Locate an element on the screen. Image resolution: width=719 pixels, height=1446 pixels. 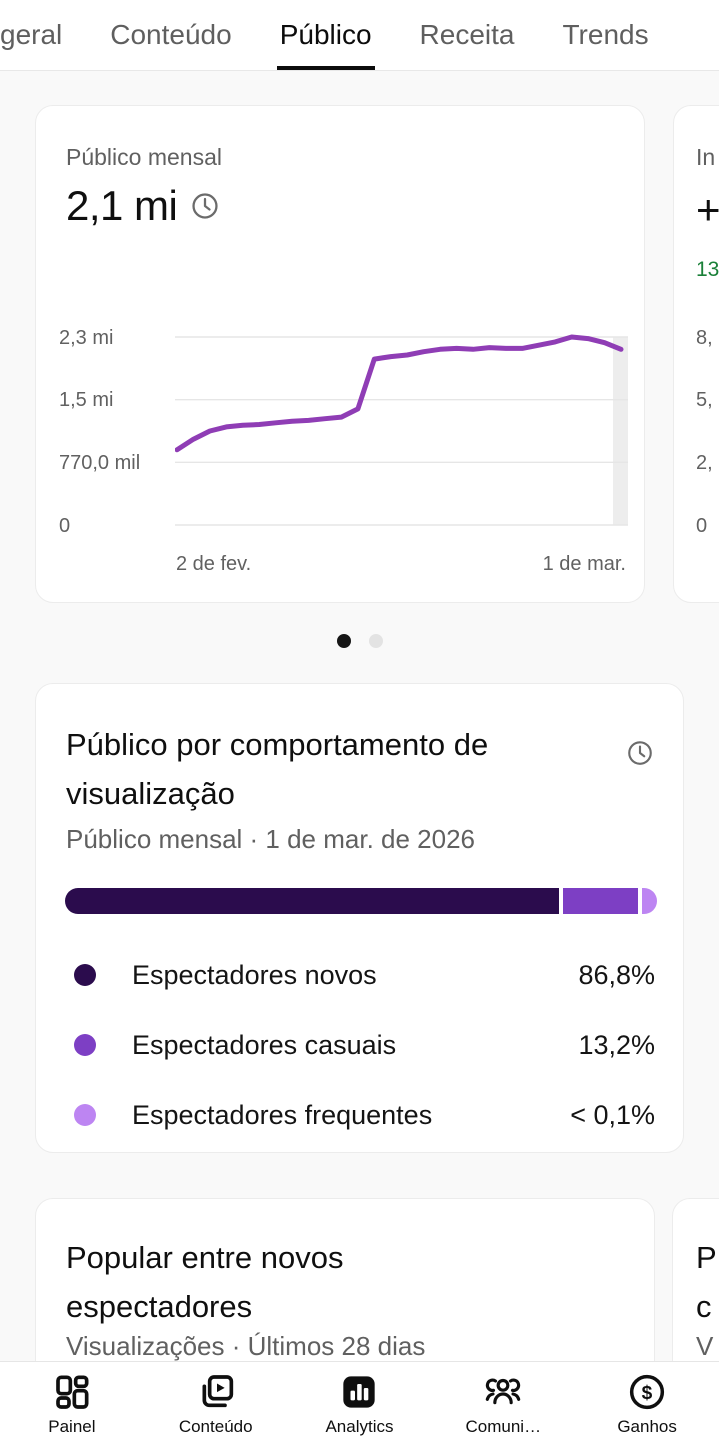
nav-item-analytics: Analytics is located at coordinates (360, 1404).